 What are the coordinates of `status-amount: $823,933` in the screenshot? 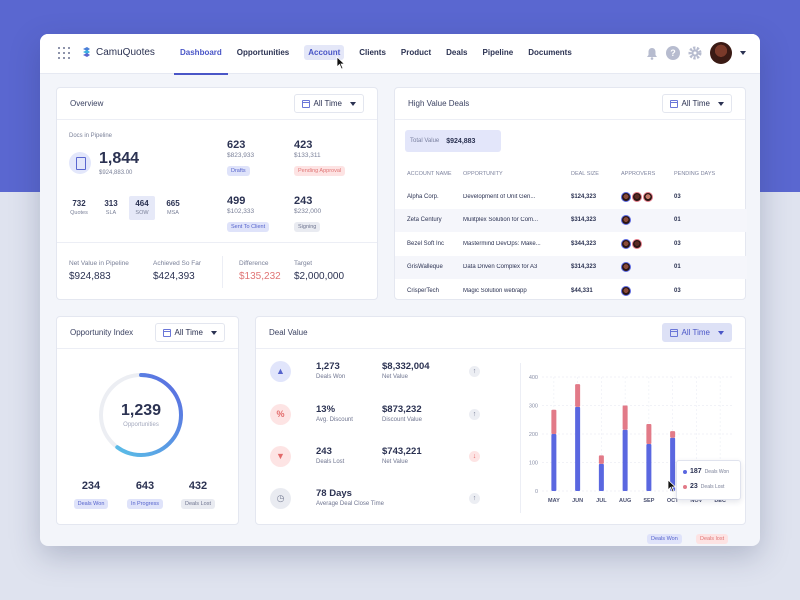 It's located at (241, 155).